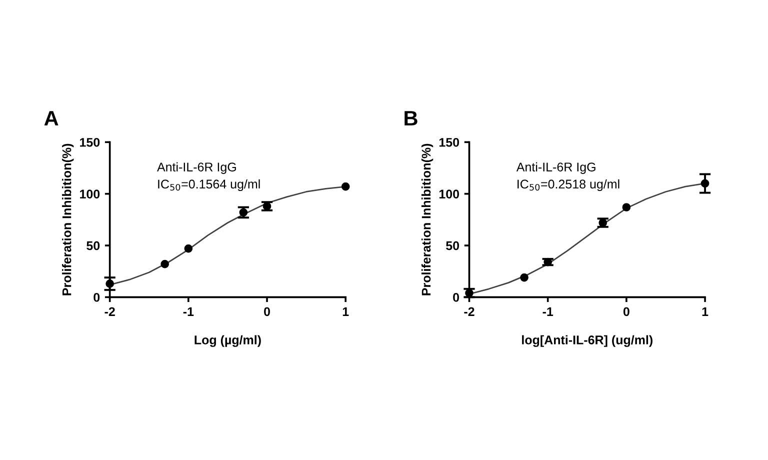  What do you see at coordinates (569, 185) in the screenshot?
I see `annotation: IC$_{50}$=0.2518 ug/ml` at bounding box center [569, 185].